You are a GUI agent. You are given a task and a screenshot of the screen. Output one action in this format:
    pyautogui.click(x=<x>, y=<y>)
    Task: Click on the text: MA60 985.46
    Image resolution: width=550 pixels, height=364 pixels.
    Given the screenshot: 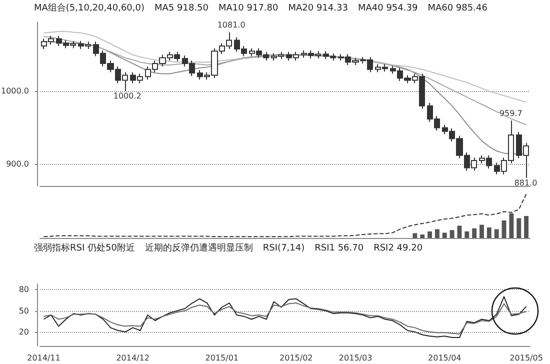 What is the action you would take?
    pyautogui.click(x=458, y=9)
    